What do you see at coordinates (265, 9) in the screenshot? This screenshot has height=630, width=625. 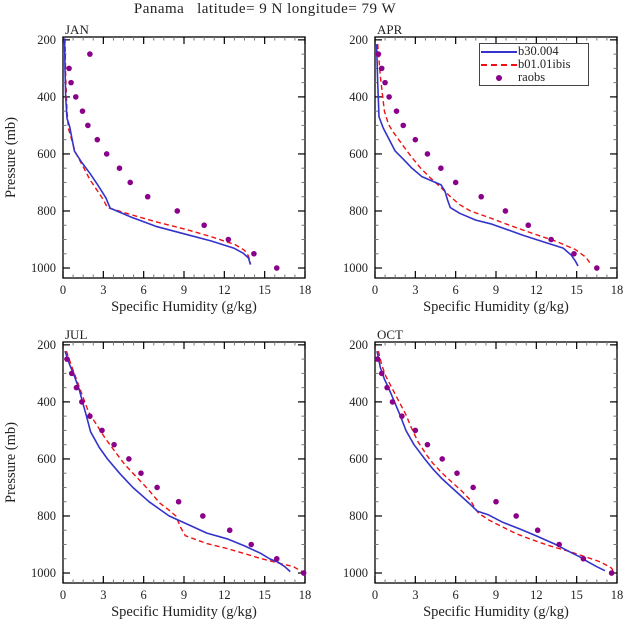 I see `chart-title: Panama latitude= 9 N longitude= 79 W` at bounding box center [265, 9].